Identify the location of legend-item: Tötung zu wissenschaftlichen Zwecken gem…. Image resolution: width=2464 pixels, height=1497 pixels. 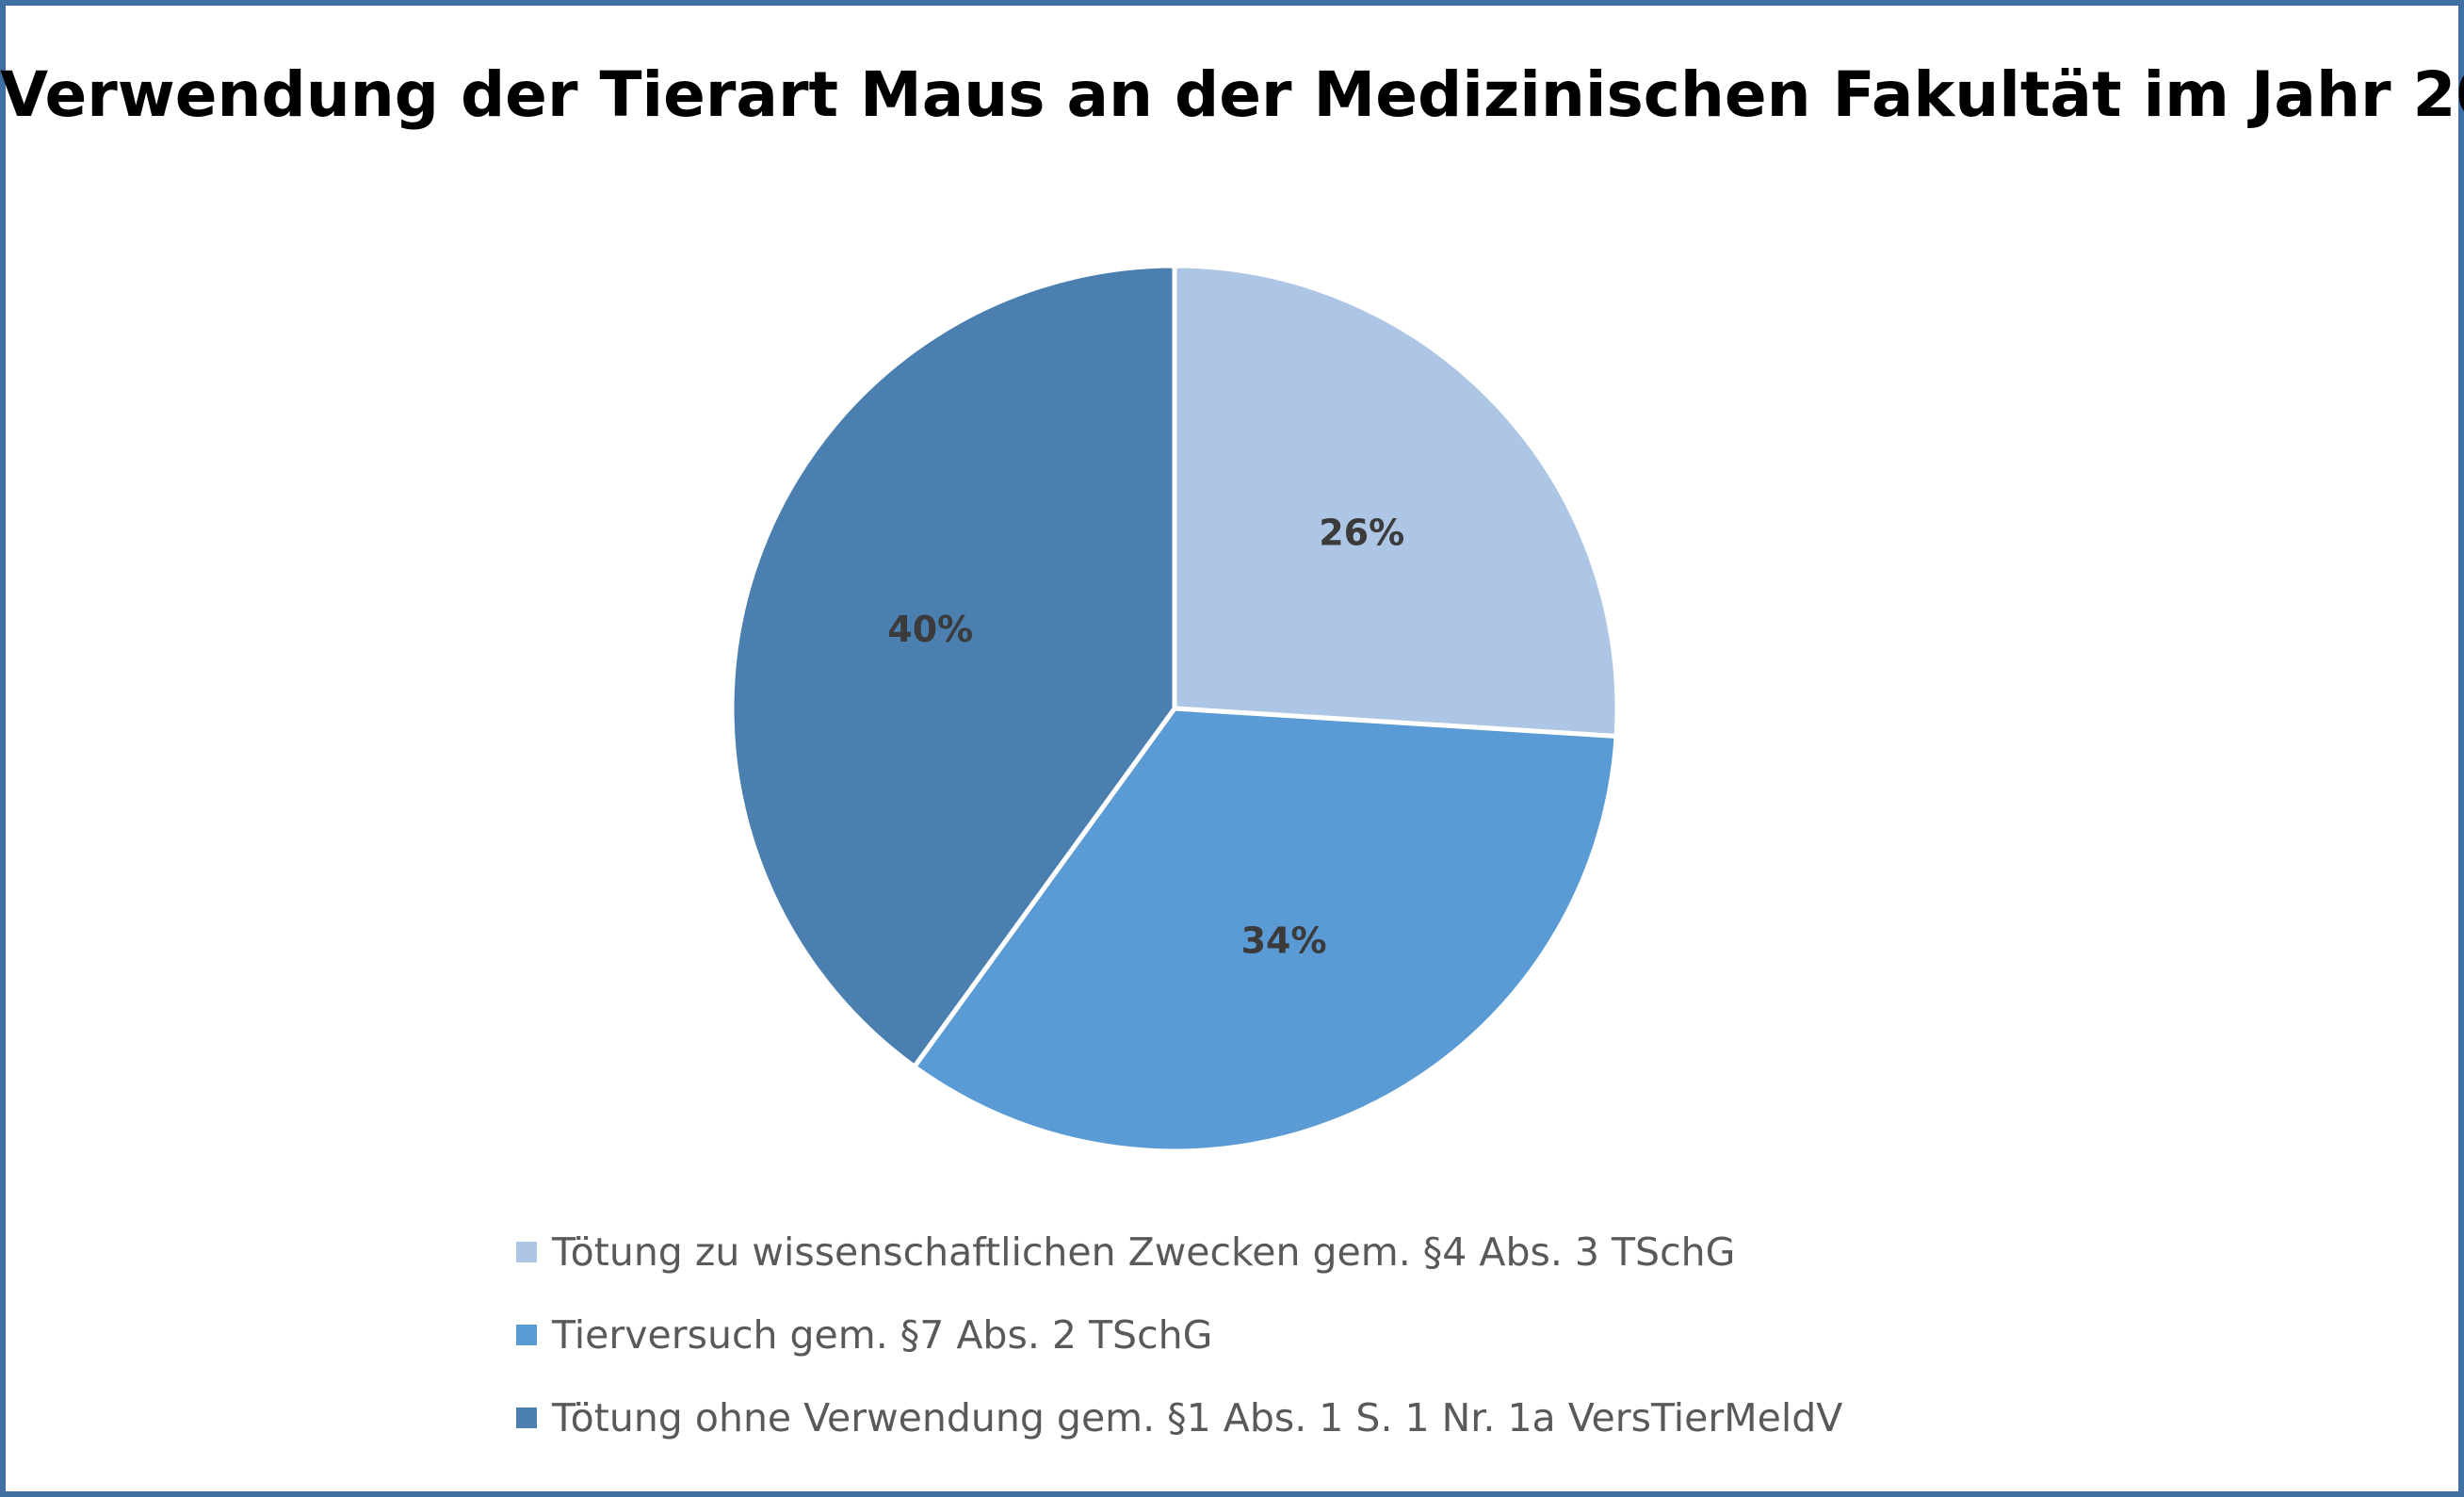
(1179, 1252).